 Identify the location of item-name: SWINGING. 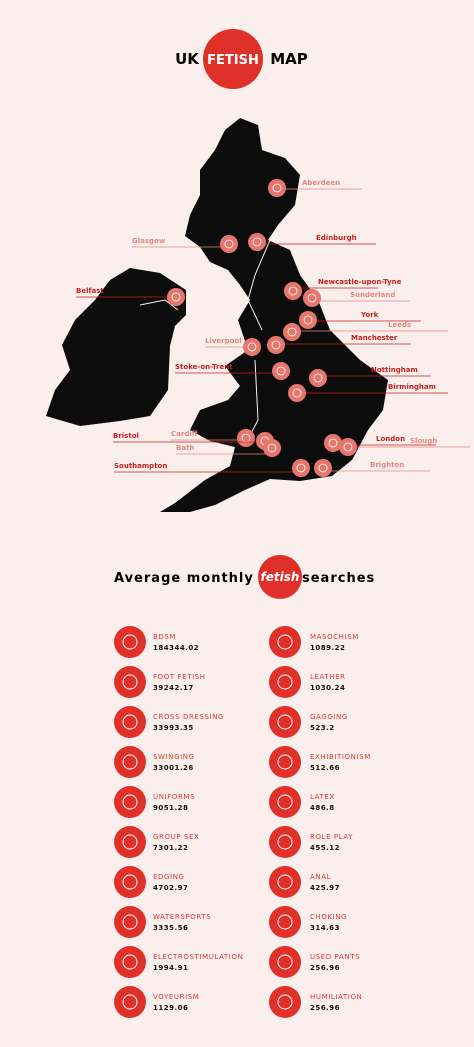
(174, 757).